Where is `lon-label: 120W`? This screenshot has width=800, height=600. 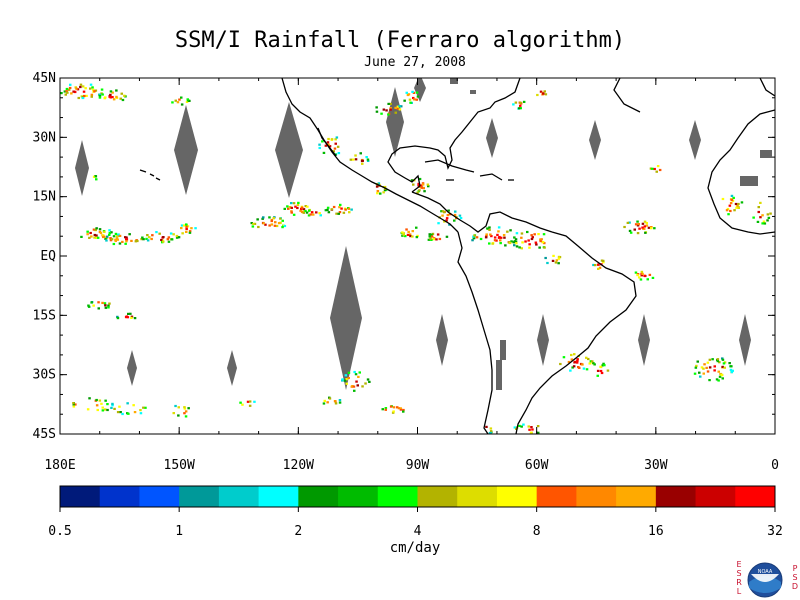 lon-label: 120W is located at coordinates (298, 465).